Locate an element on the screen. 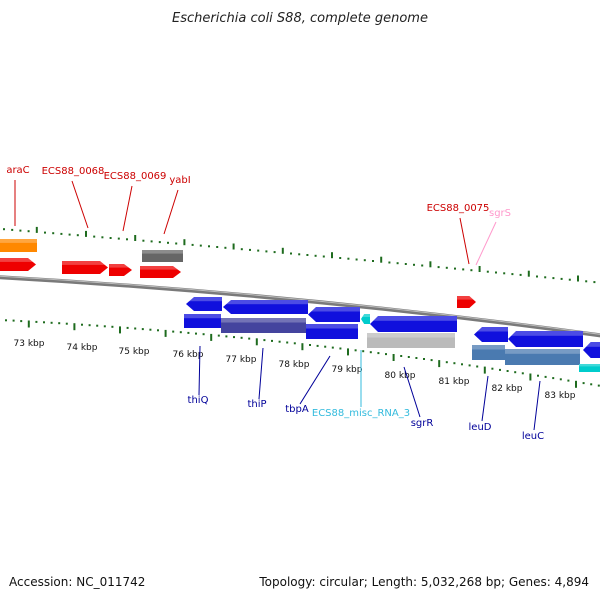  kbp-label: 74 kbp is located at coordinates (82, 348).